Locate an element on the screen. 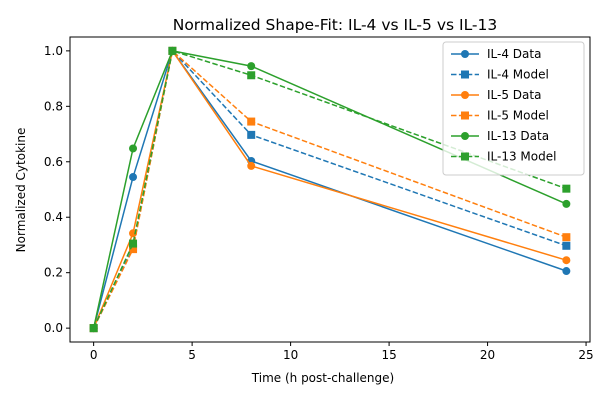 This screenshot has width=600, height=400. y-axis-ticks: 0.0 0.2 0.4 0.6 0.8 1.0 is located at coordinates (57, 189).